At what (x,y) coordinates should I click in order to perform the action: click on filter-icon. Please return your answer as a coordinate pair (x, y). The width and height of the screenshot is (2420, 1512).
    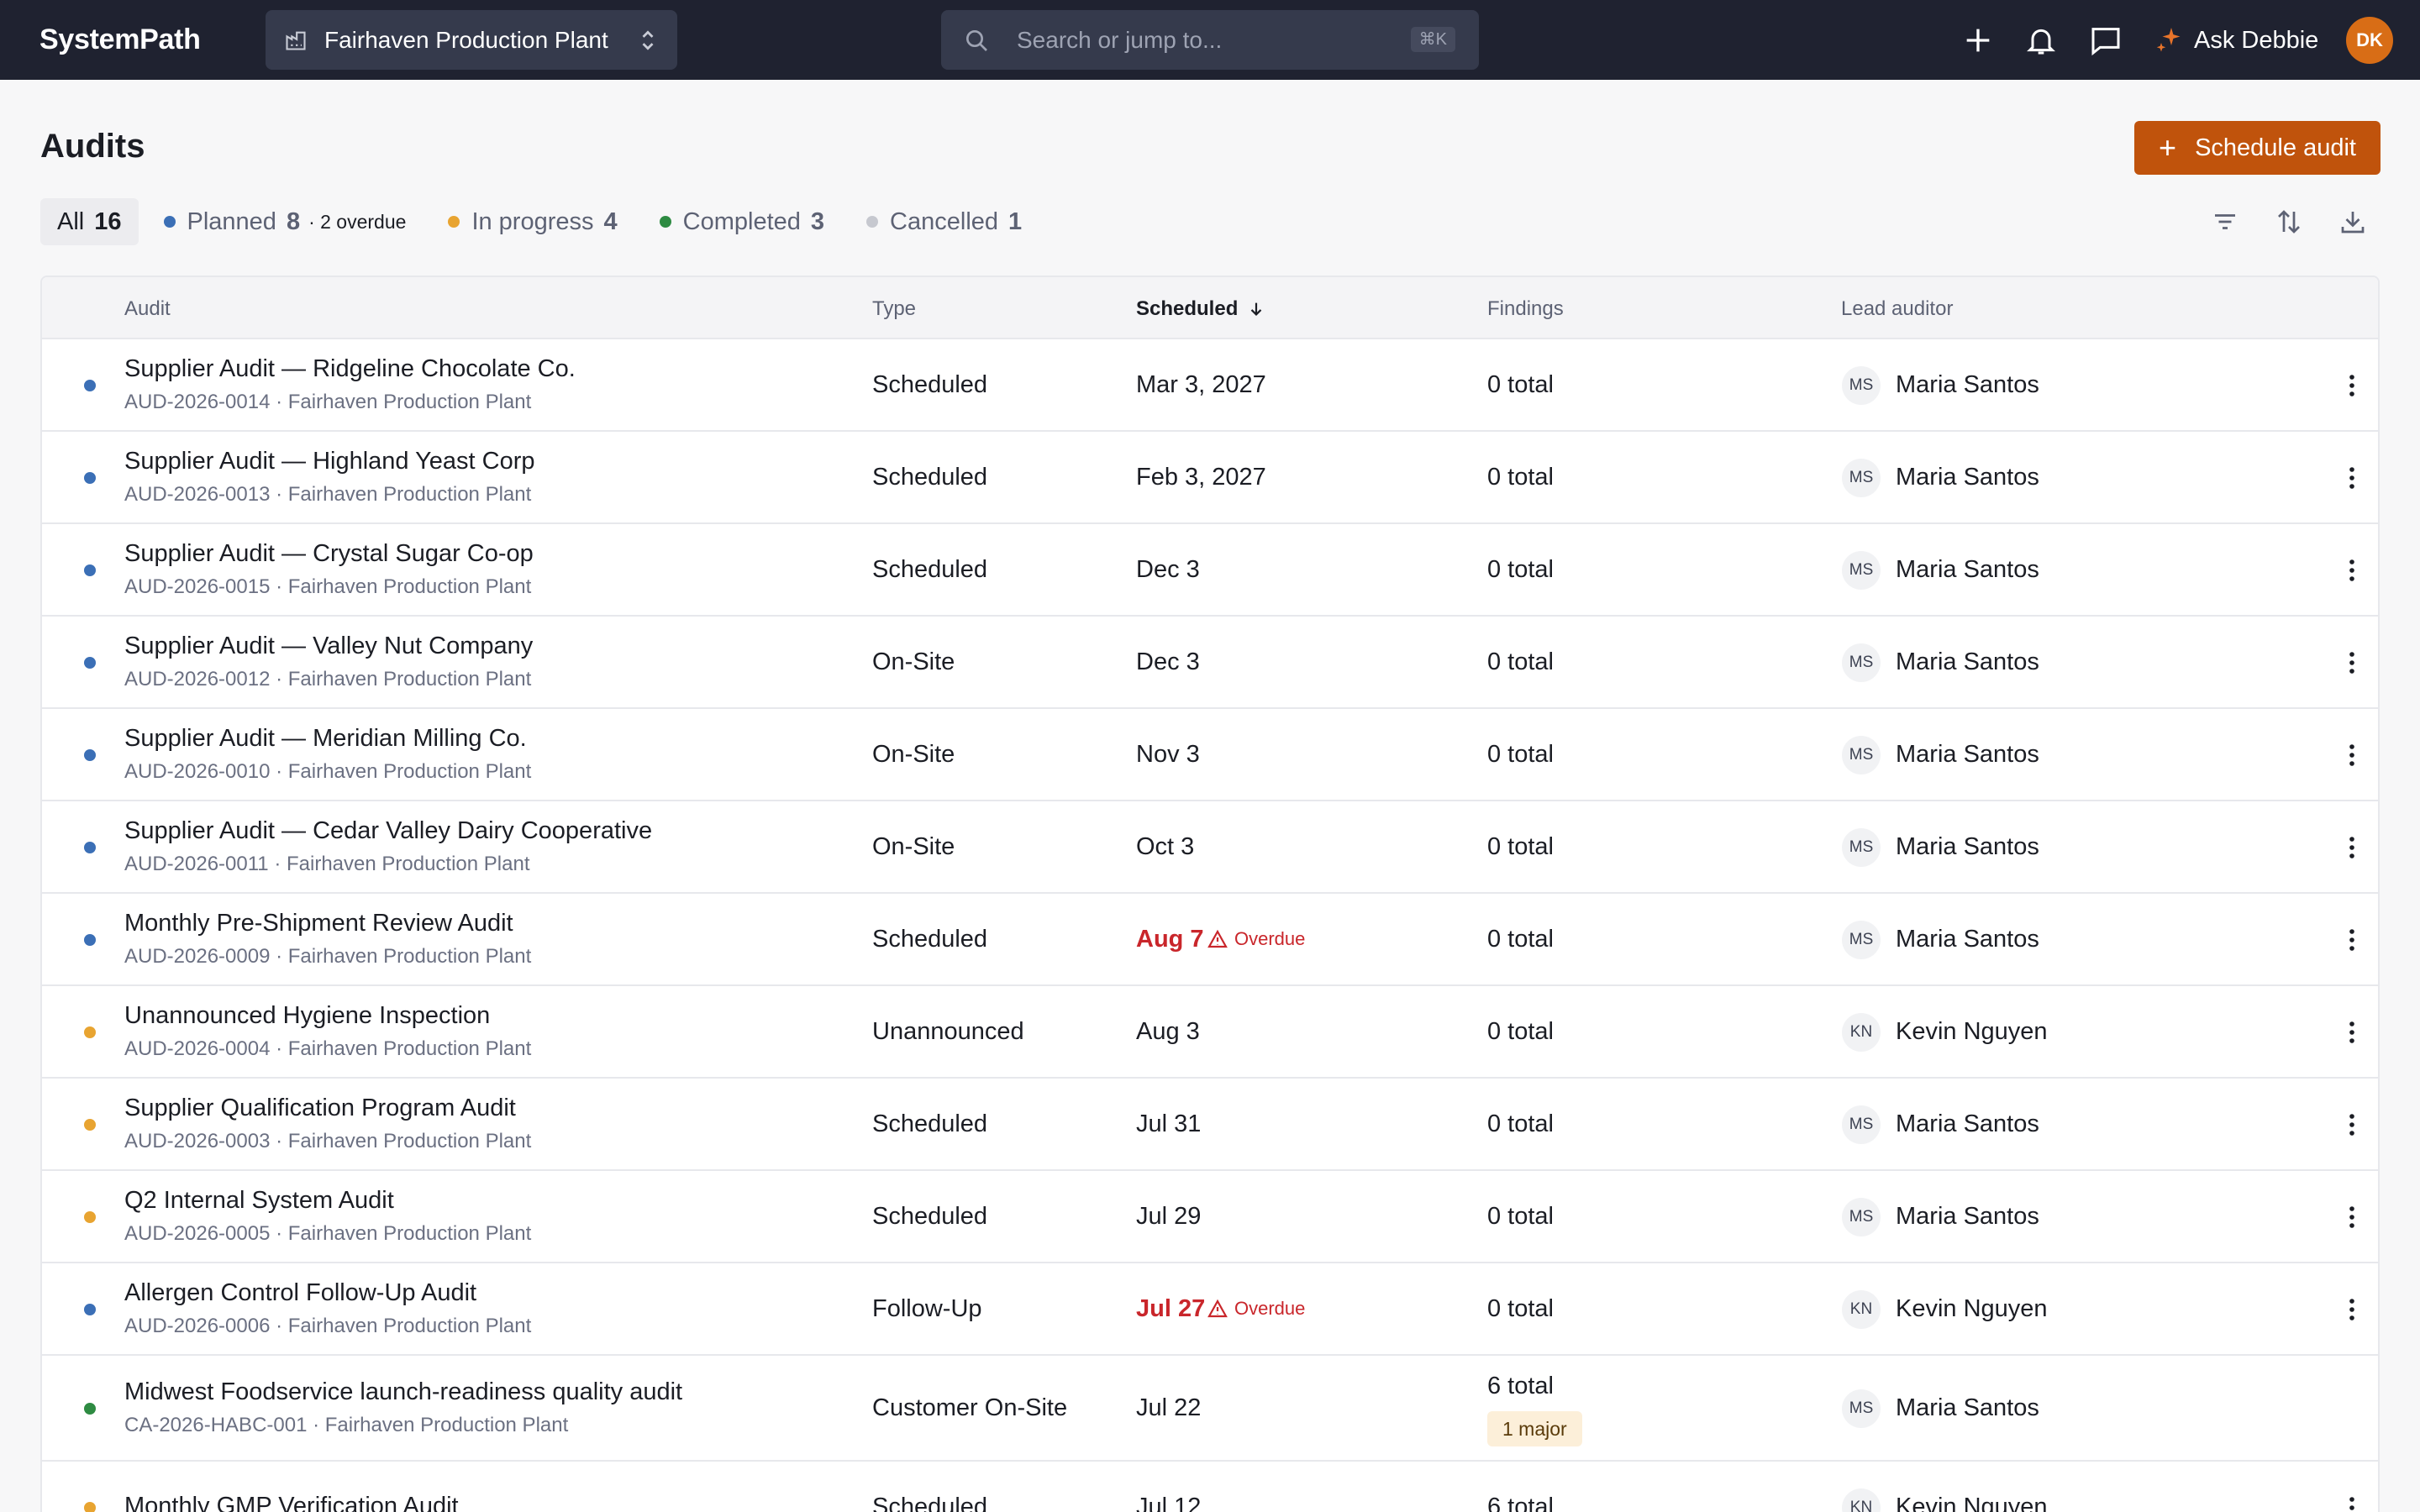
    Looking at the image, I should click on (2225, 222).